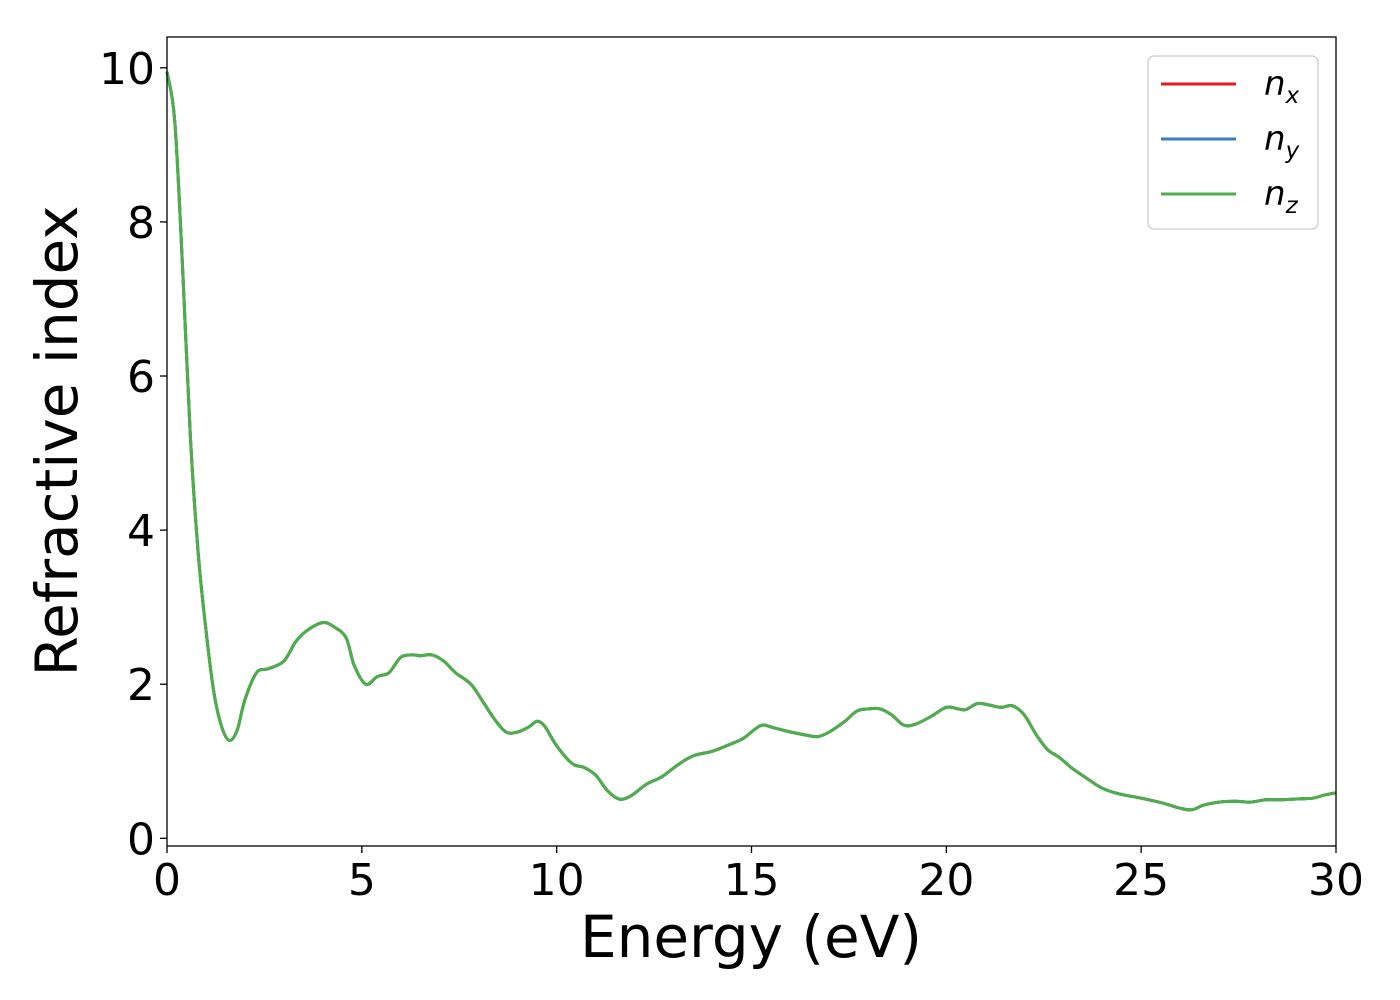  What do you see at coordinates (133, 454) in the screenshot?
I see `y-axis-ticks: 0 2 4 6 8 10` at bounding box center [133, 454].